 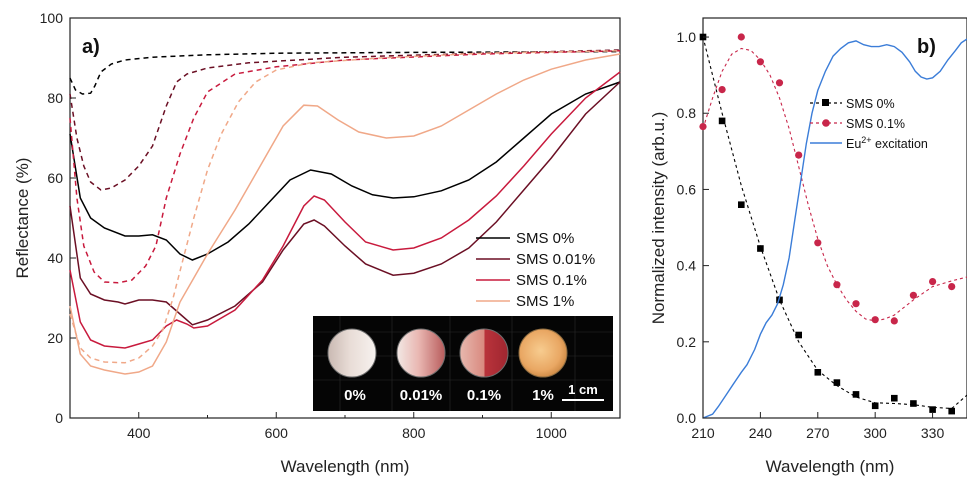 I want to click on inset-label-0-01: 0.01%, so click(x=421, y=395).